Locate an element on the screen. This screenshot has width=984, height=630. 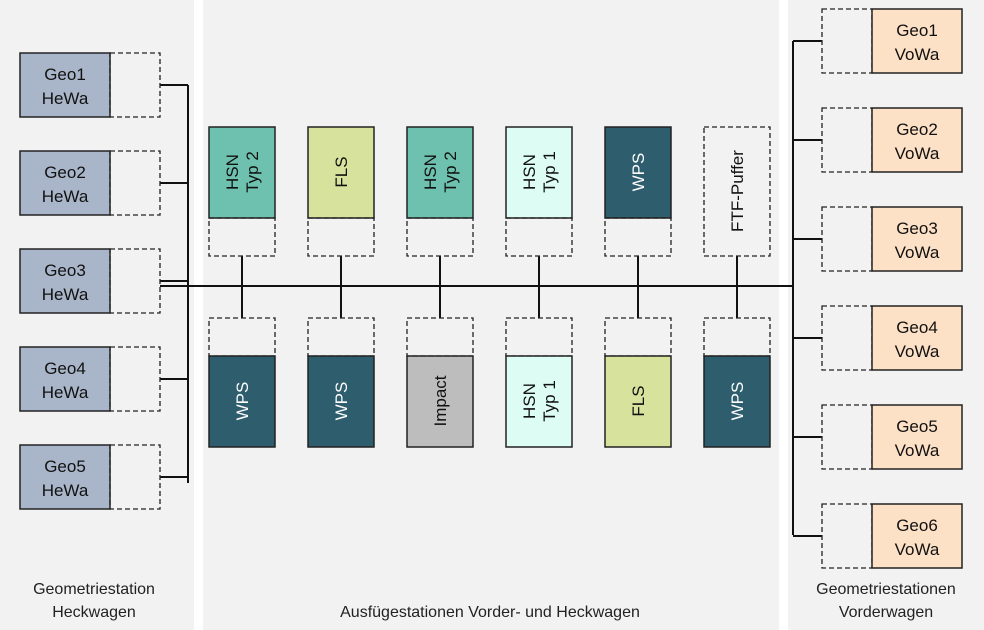
bottom-station-label: HSN Typ 1 is located at coordinates (539, 401).